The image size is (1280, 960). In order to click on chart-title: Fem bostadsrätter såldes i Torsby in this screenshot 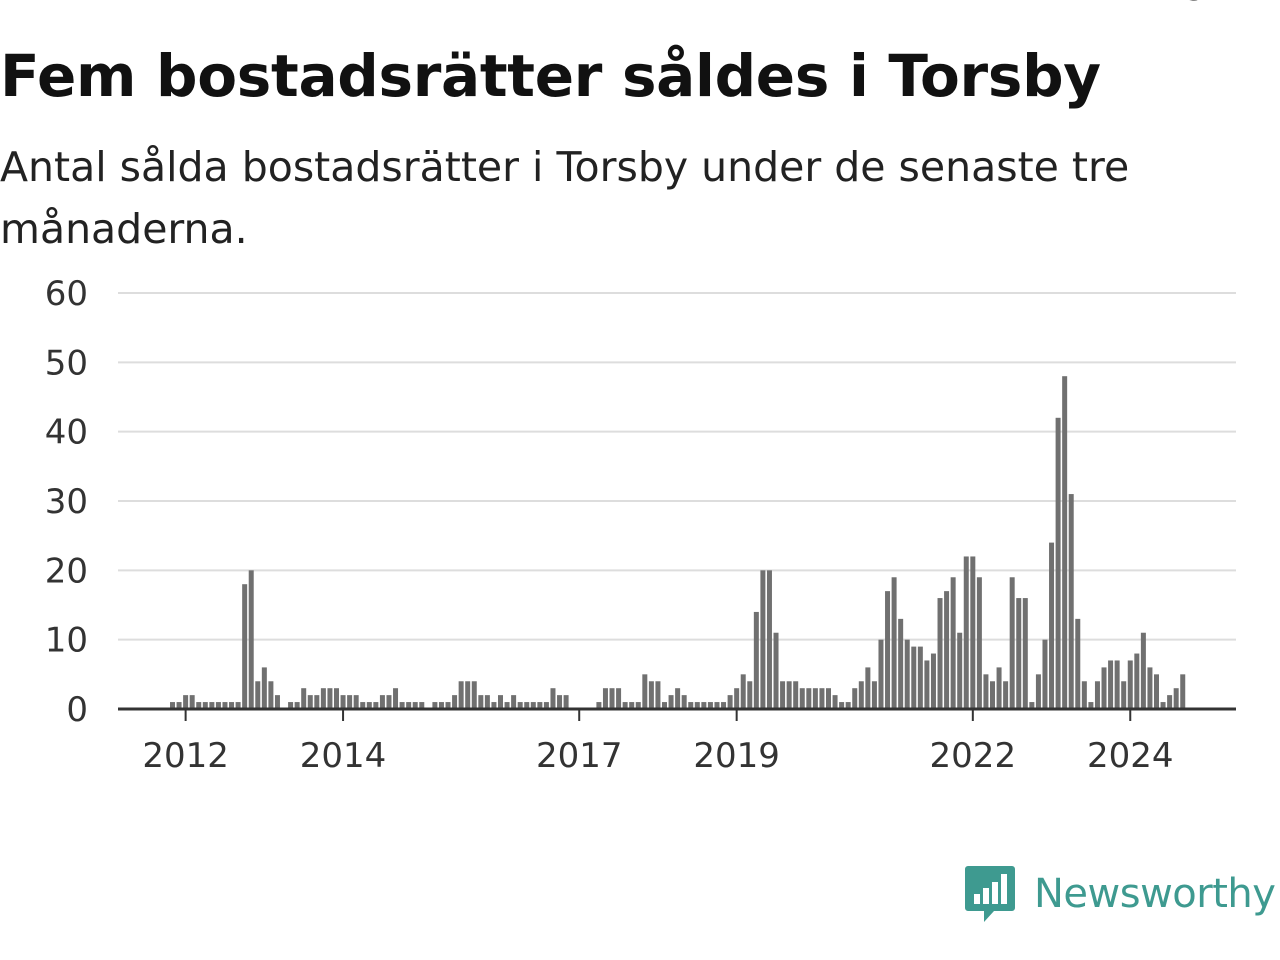, I will do `click(550, 76)`.